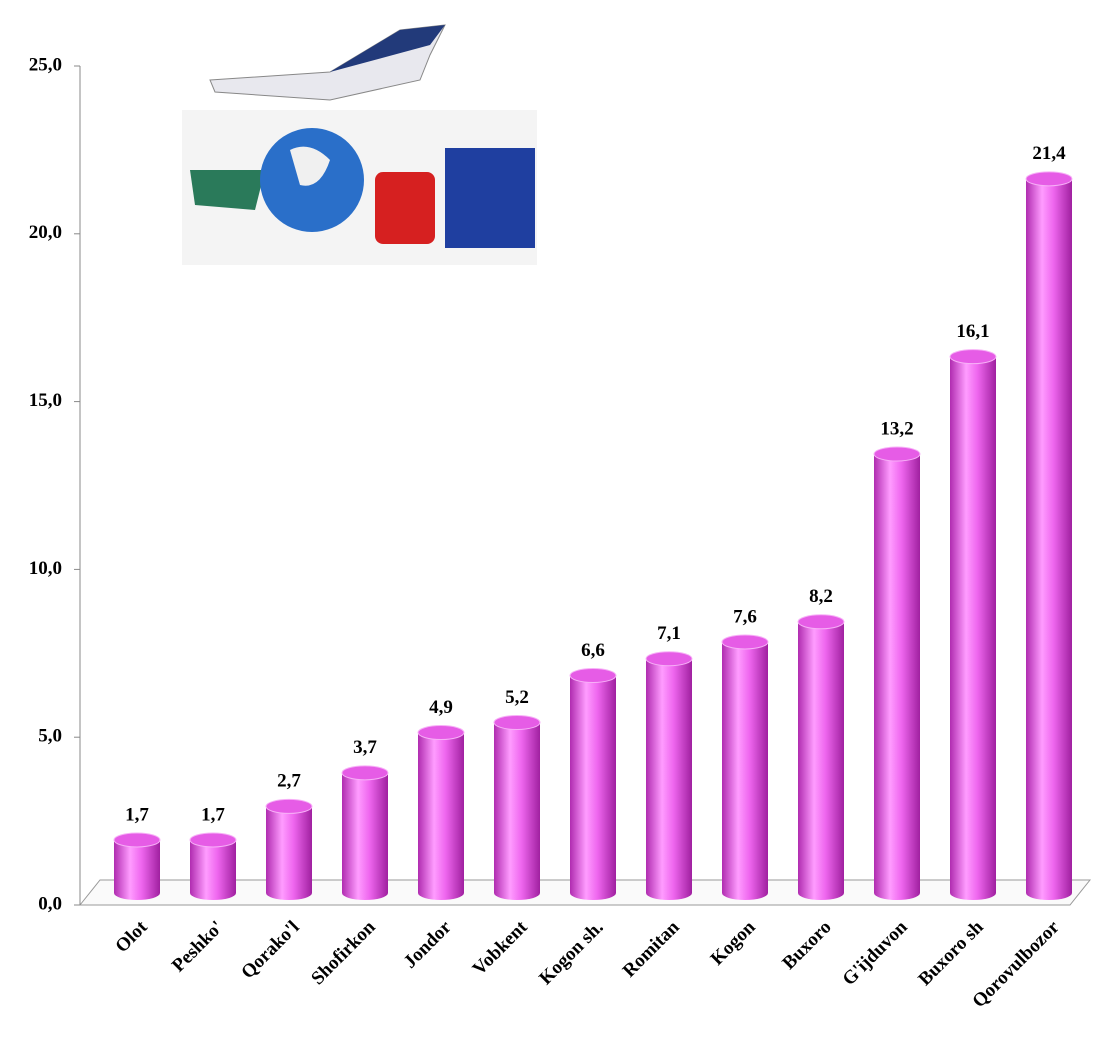 The image size is (1096, 1050). I want to click on x-tick-label: Qorako'l, so click(270, 950).